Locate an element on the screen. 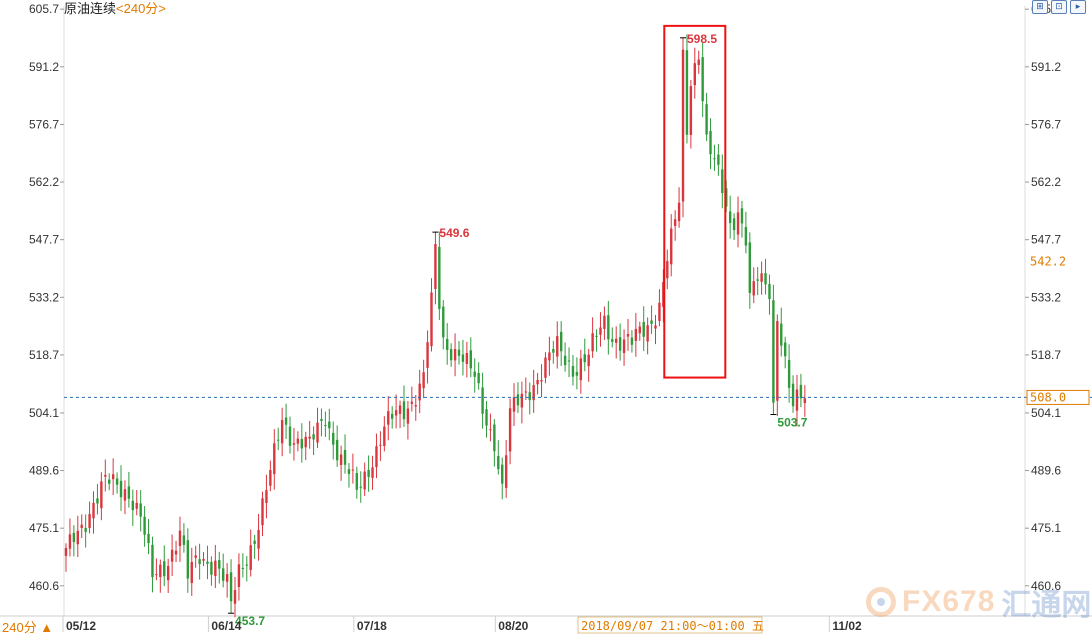 Image resolution: width=1092 pixels, height=636 pixels. period-selector: 240分 ▲ is located at coordinates (28, 627).